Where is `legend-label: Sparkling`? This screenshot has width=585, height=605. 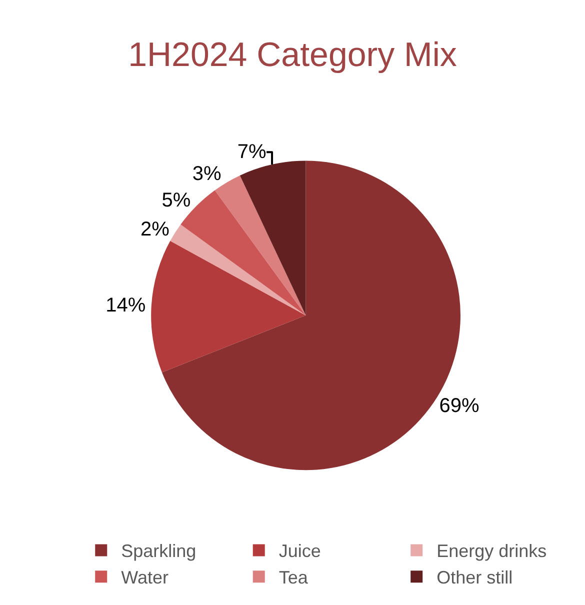 legend-label: Sparkling is located at coordinates (158, 551).